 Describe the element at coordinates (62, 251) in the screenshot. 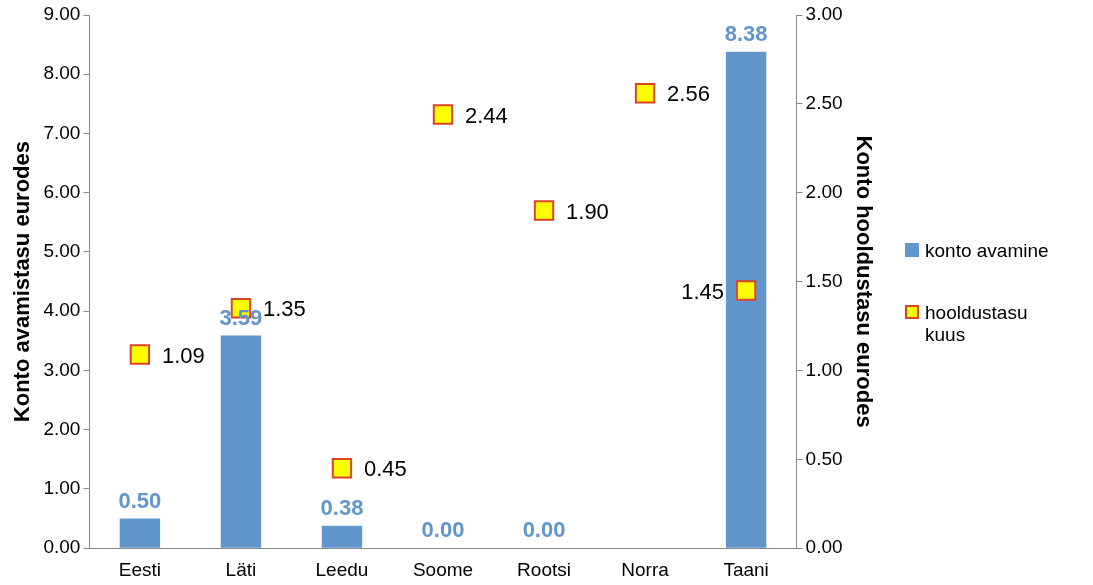

I see `y-tick-label: 5.00` at that location.